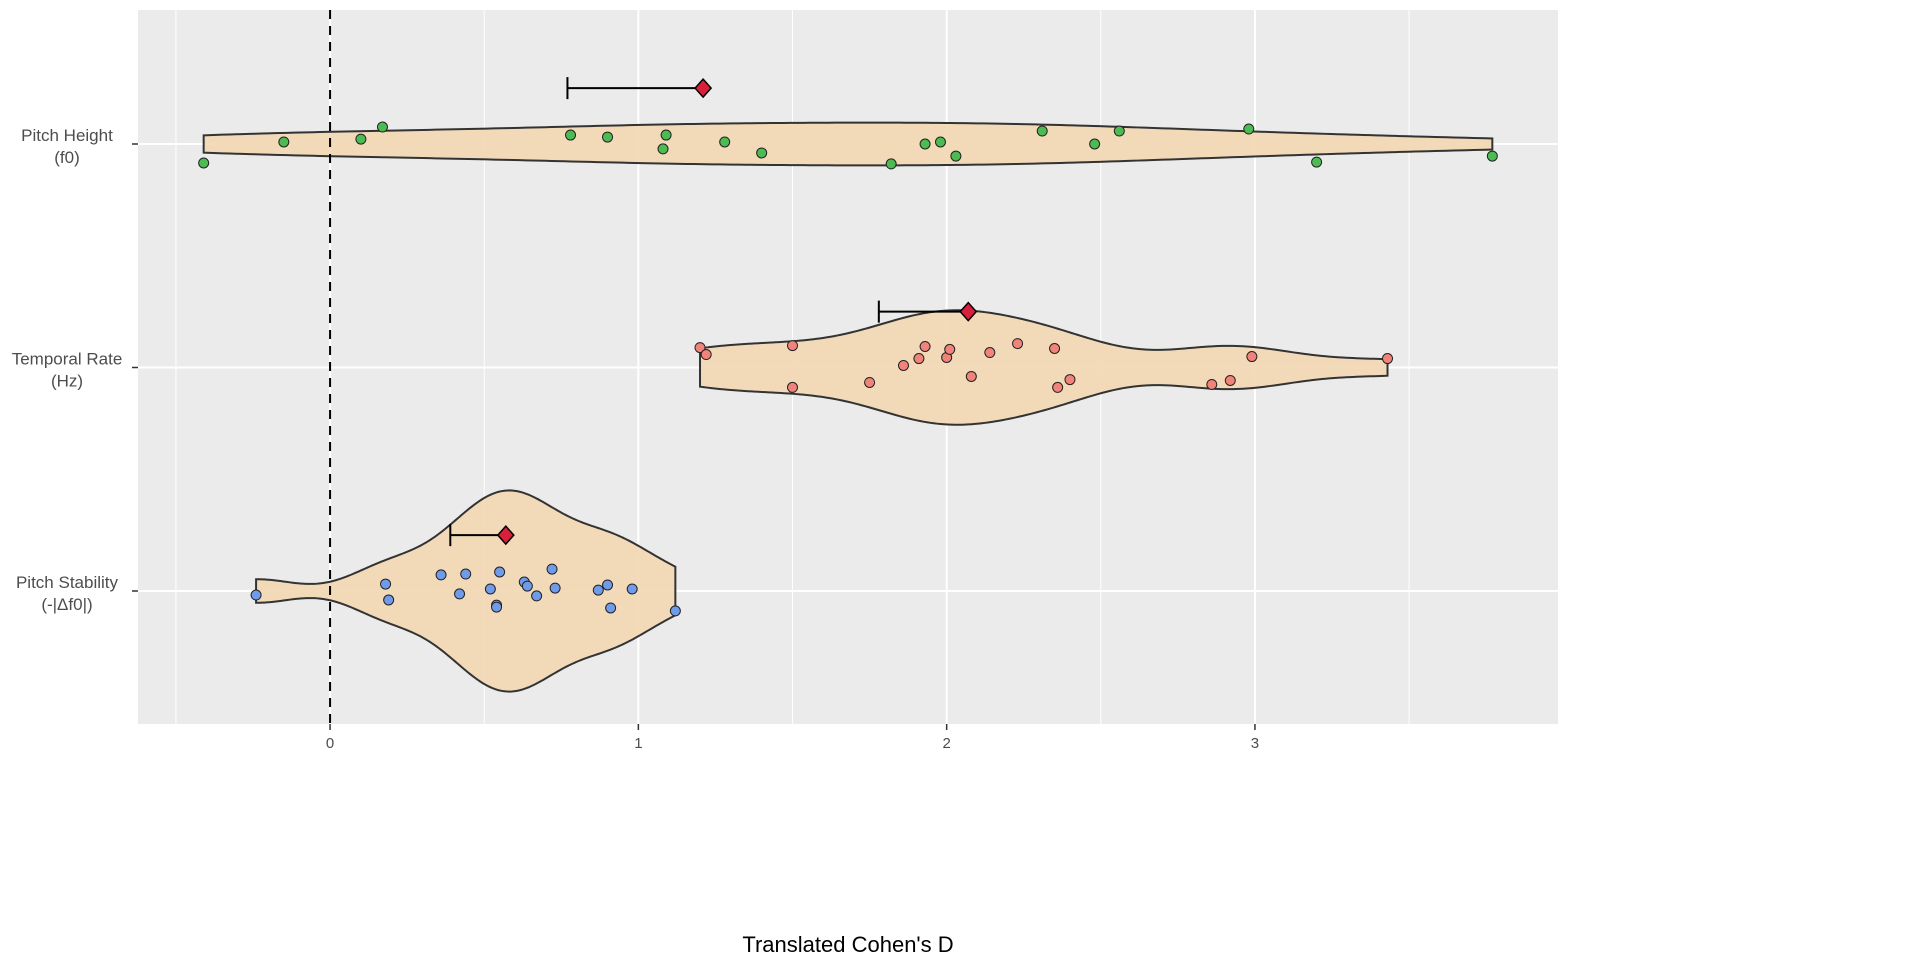  Describe the element at coordinates (713, 312) in the screenshot. I see `mean-markers` at that location.